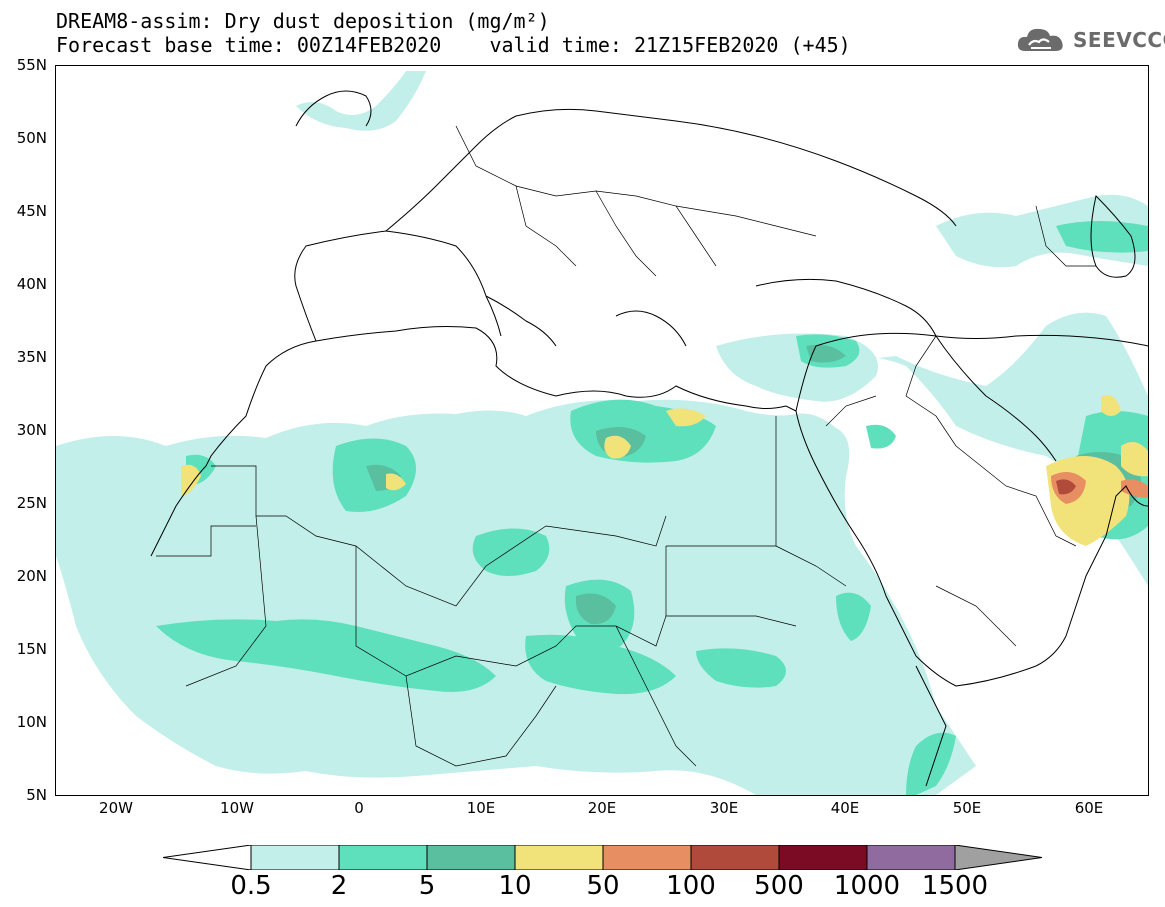 This screenshot has width=1165, height=907. Describe the element at coordinates (339, 886) in the screenshot. I see `legend-label: 2` at that location.